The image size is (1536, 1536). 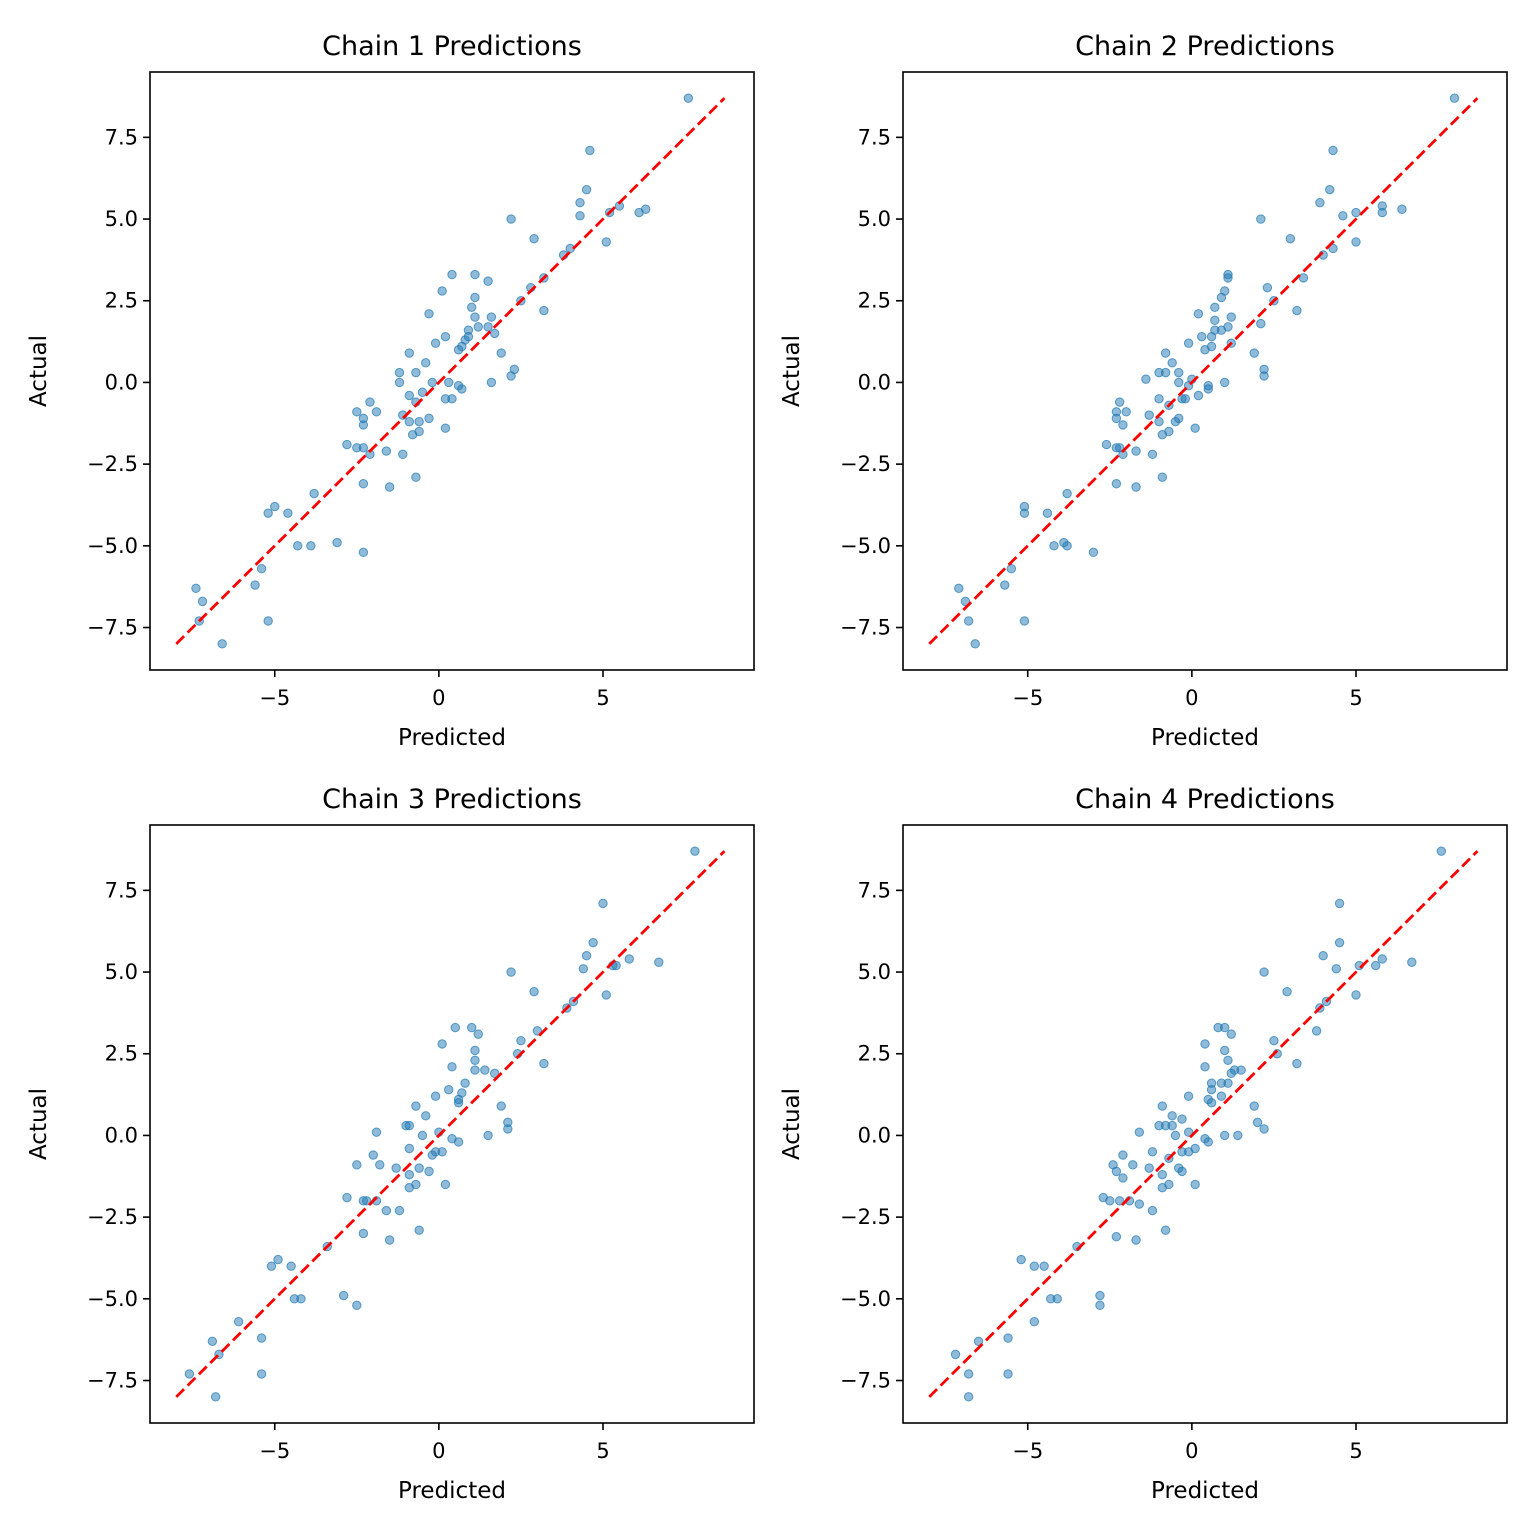 What do you see at coordinates (39, 1124) in the screenshot?
I see `y-axis-label: Actual` at bounding box center [39, 1124].